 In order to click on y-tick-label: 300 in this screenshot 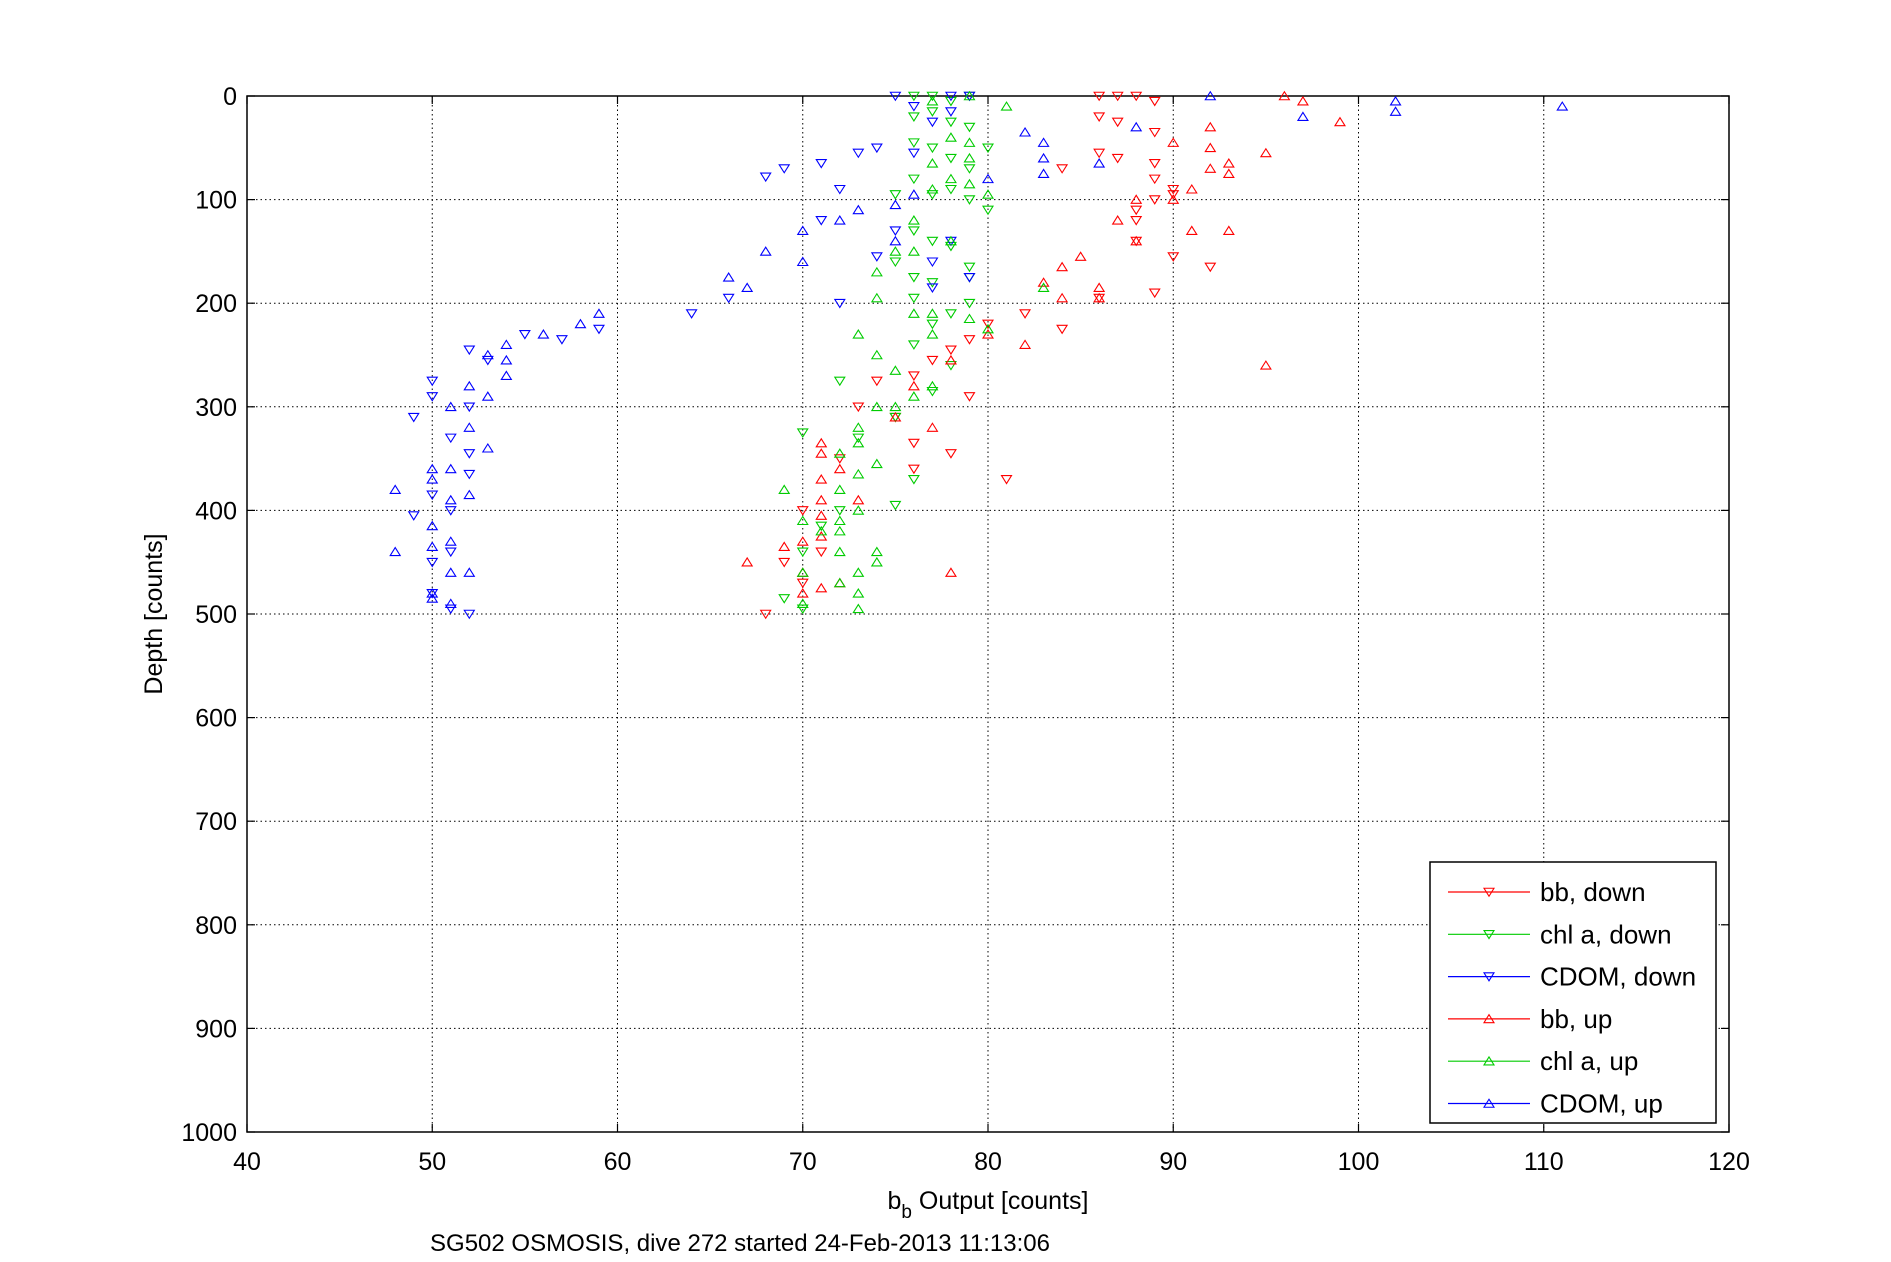, I will do `click(216, 408)`.